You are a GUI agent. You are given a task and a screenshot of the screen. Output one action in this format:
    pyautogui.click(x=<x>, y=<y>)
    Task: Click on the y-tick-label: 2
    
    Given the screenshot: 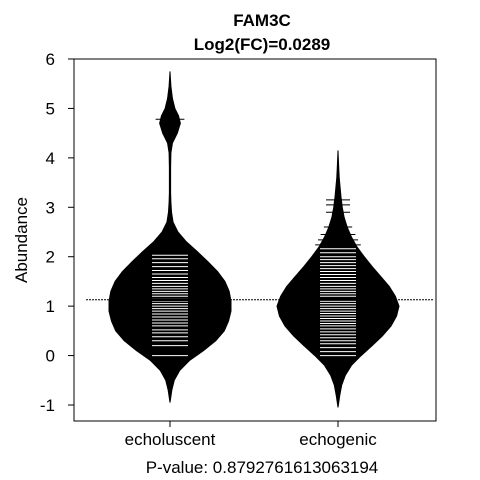 What is the action you would take?
    pyautogui.click(x=50, y=257)
    